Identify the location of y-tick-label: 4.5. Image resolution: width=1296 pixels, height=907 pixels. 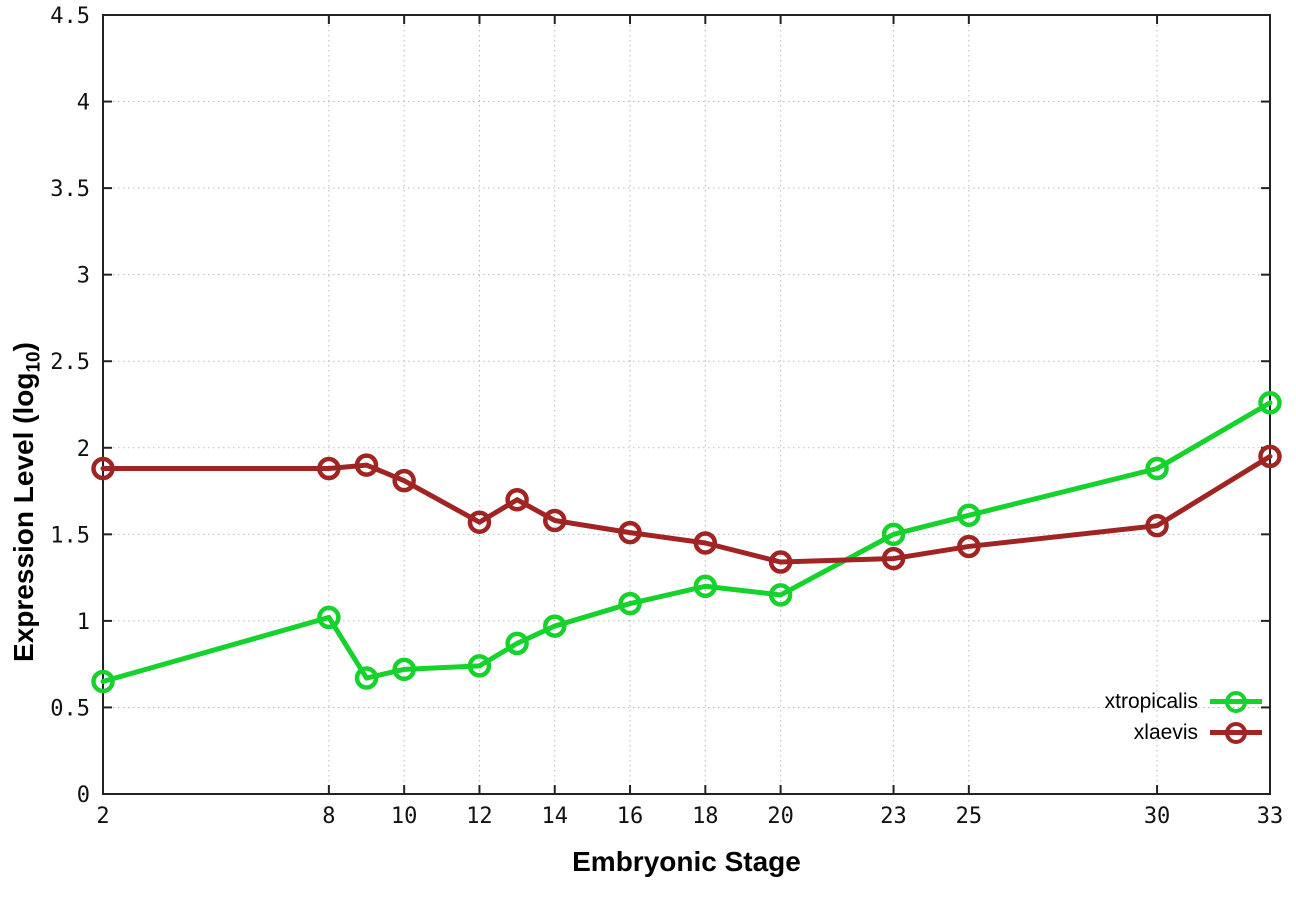
(70, 16).